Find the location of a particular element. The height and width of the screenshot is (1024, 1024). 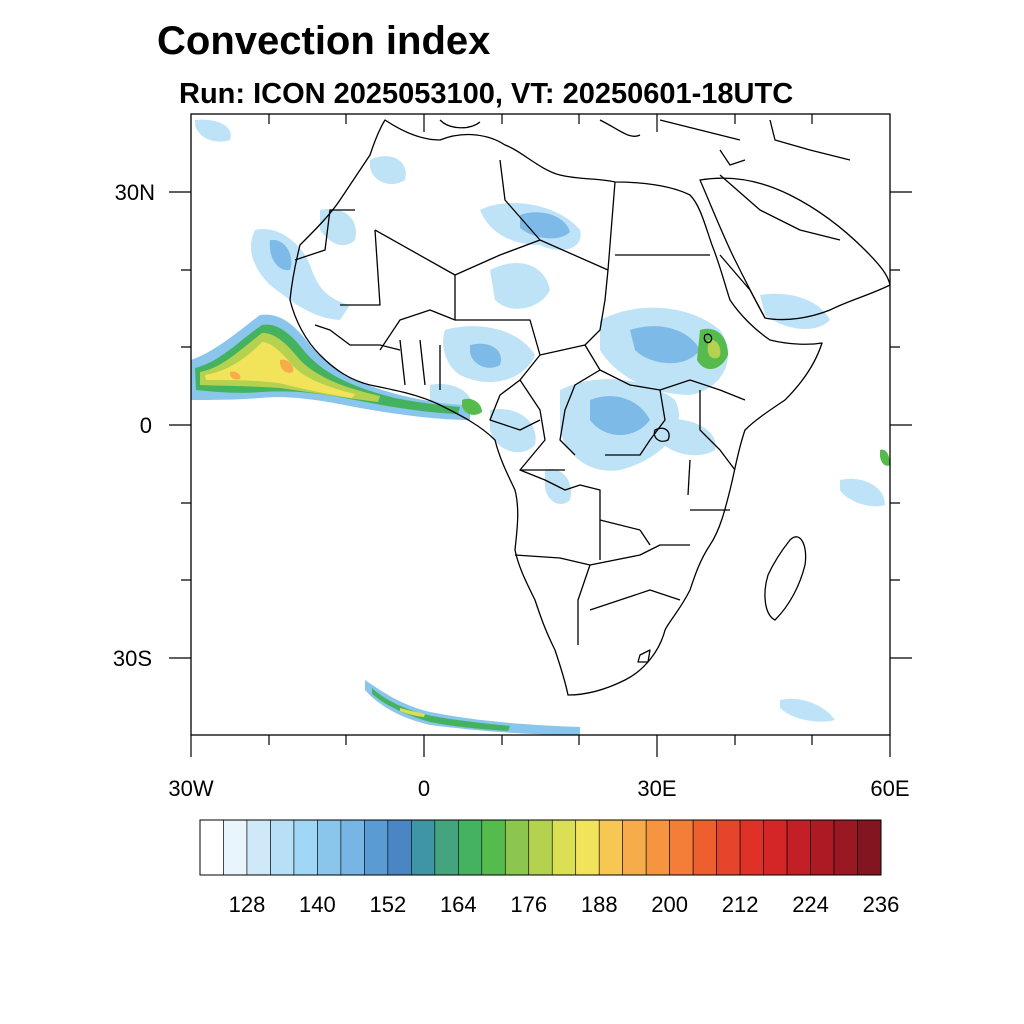

lat-label-0: 0 is located at coordinates (146, 425).